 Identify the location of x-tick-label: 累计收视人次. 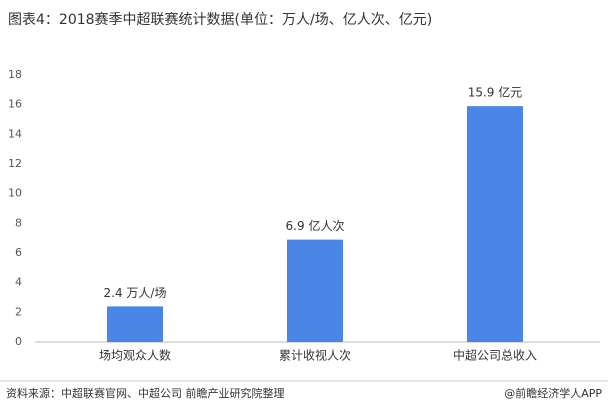
(315, 355).